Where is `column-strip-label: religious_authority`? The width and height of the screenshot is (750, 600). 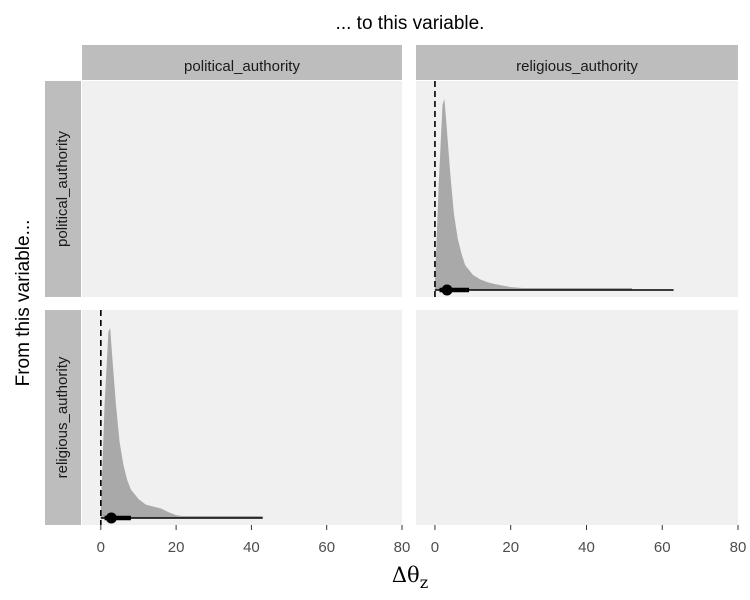 column-strip-label: religious_authority is located at coordinates (577, 66).